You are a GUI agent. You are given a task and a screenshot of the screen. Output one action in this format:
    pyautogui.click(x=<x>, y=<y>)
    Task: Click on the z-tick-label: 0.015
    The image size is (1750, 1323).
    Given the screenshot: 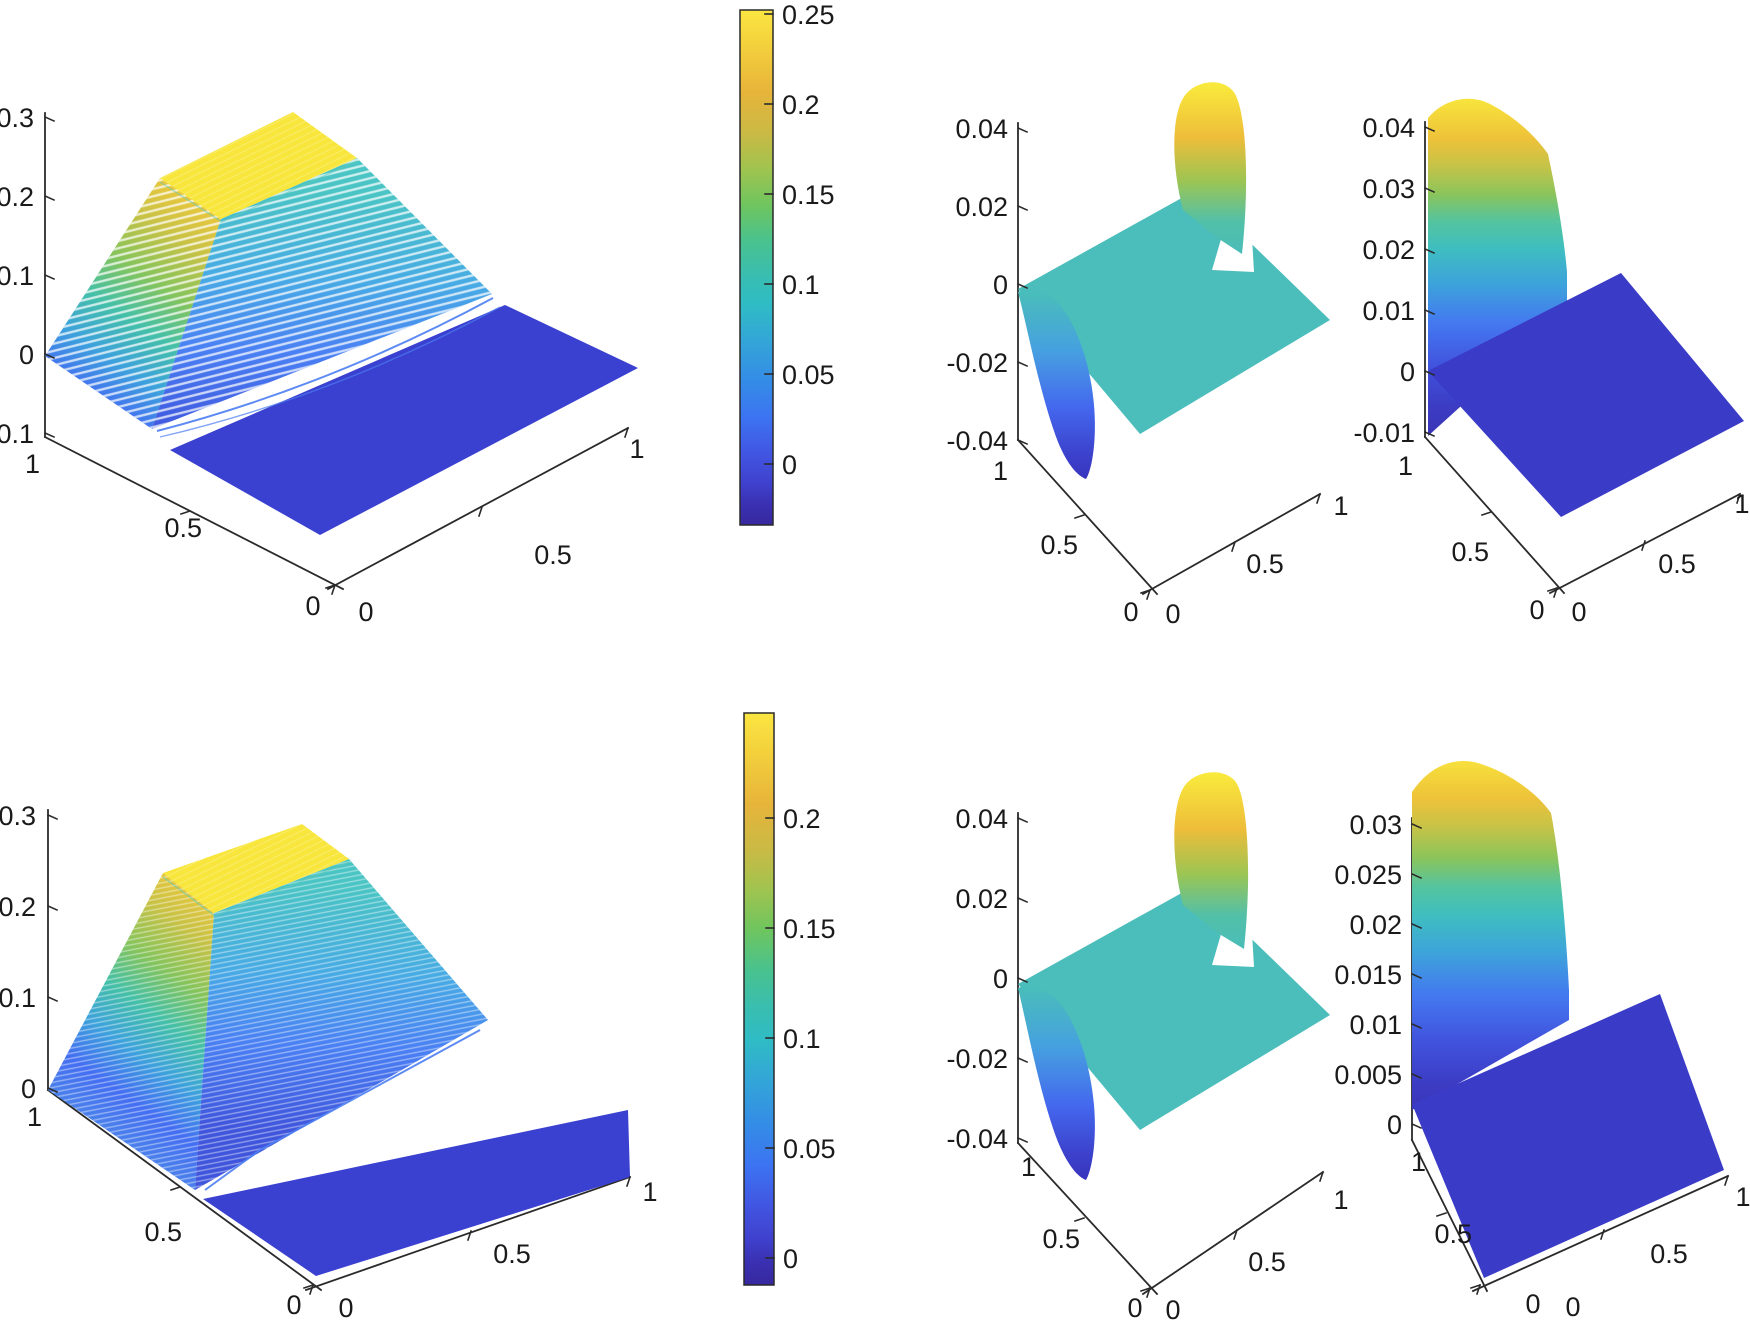 What is the action you would take?
    pyautogui.click(x=1368, y=975)
    